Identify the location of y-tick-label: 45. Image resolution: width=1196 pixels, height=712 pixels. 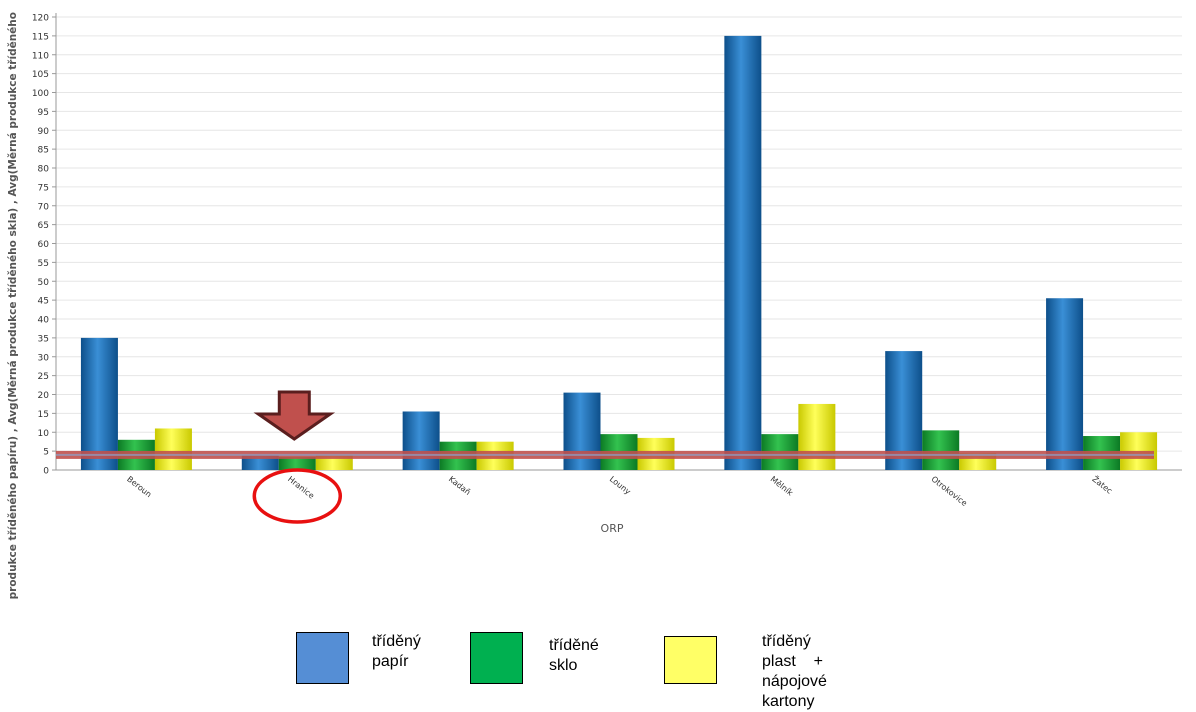
(43, 302).